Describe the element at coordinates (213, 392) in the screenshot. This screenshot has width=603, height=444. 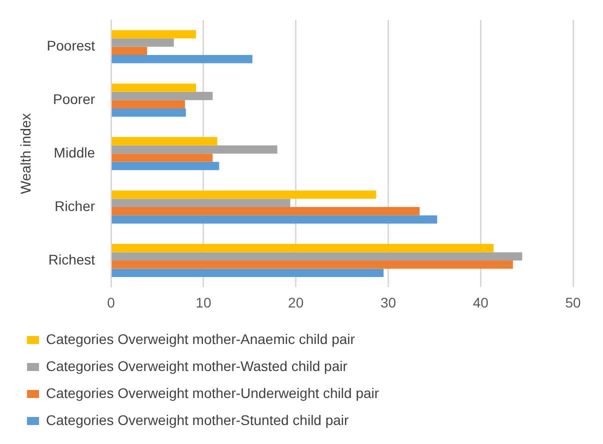
I see `legend-label: Categories Overweight mother-Underweight child pair` at that location.